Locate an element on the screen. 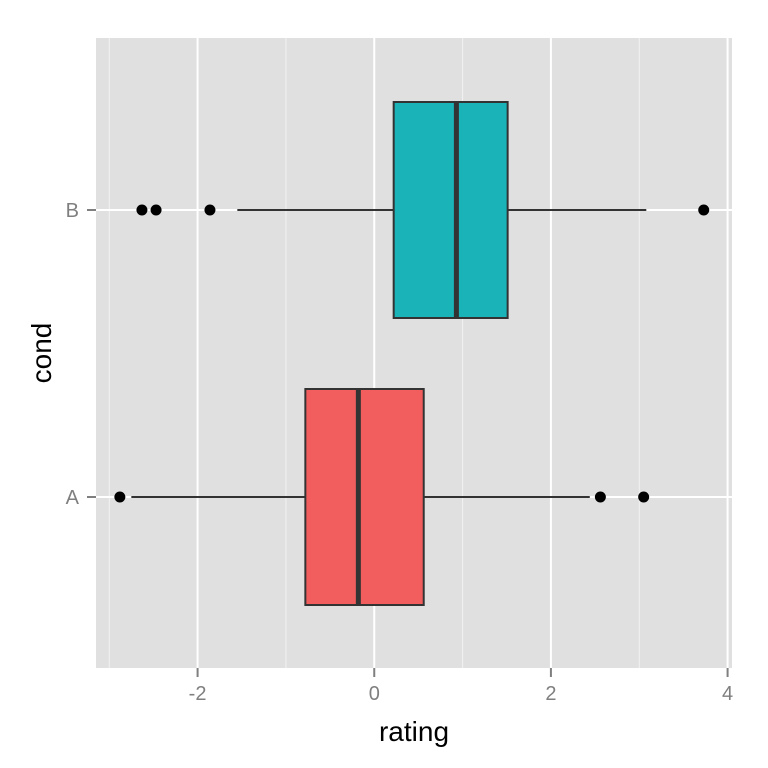 This screenshot has width=768, height=768. y-tick-label: B is located at coordinates (72, 211).